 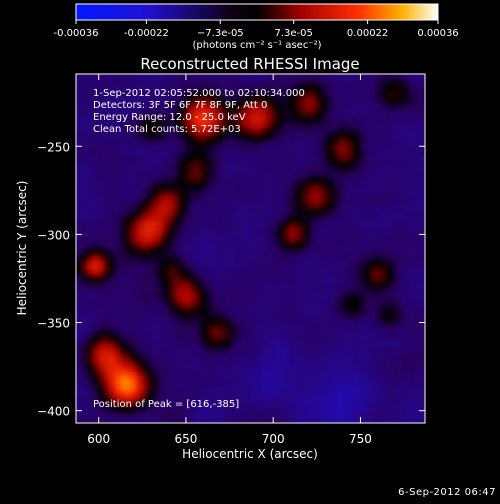 What do you see at coordinates (294, 33) in the screenshot?
I see `colorbar-tick-label: 7.3e-05` at bounding box center [294, 33].